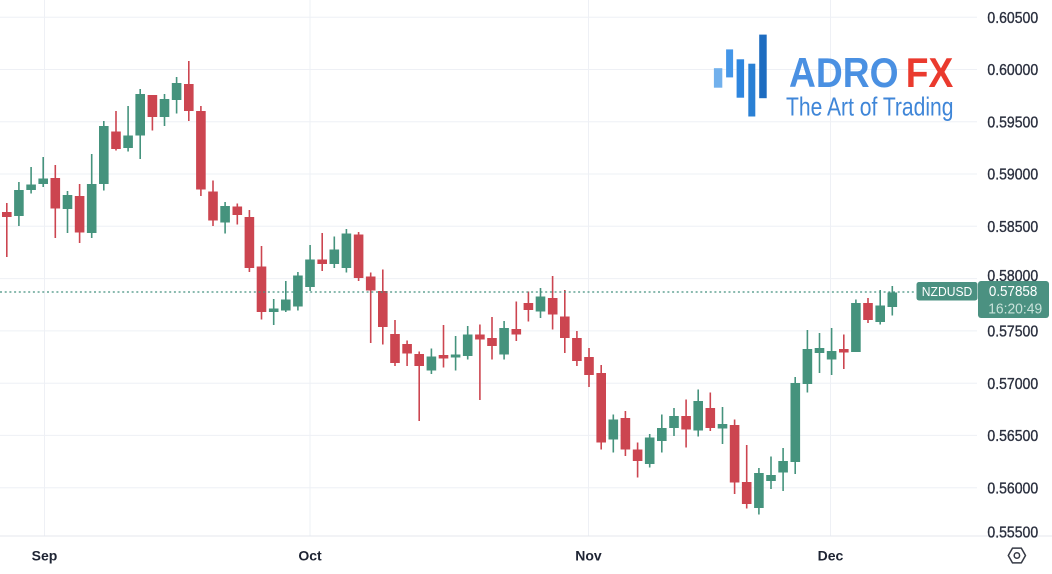 This screenshot has width=1052, height=574. I want to click on svg-text: FX, so click(930, 72).